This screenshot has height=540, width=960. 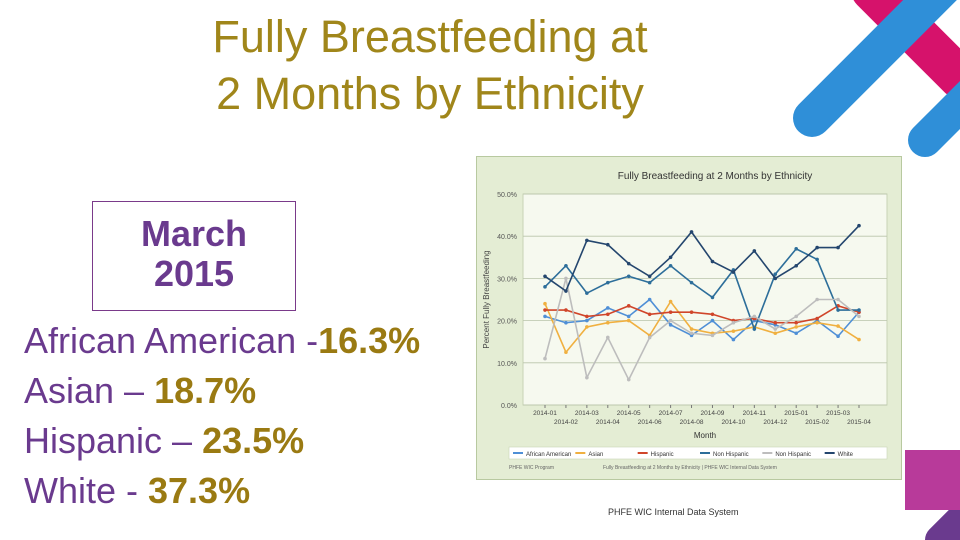 I want to click on x-tick-label: 2015-01, so click(x=796, y=413).